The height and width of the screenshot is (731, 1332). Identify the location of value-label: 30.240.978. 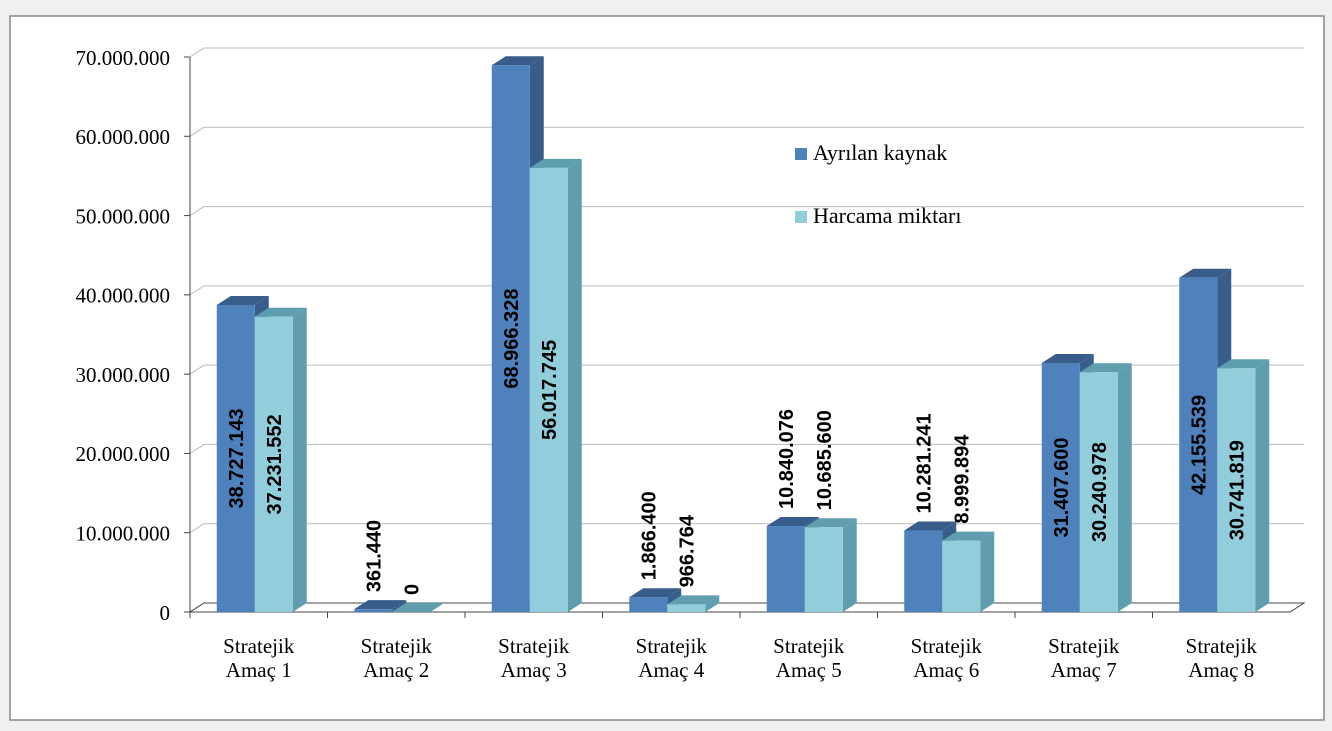
(1100, 492).